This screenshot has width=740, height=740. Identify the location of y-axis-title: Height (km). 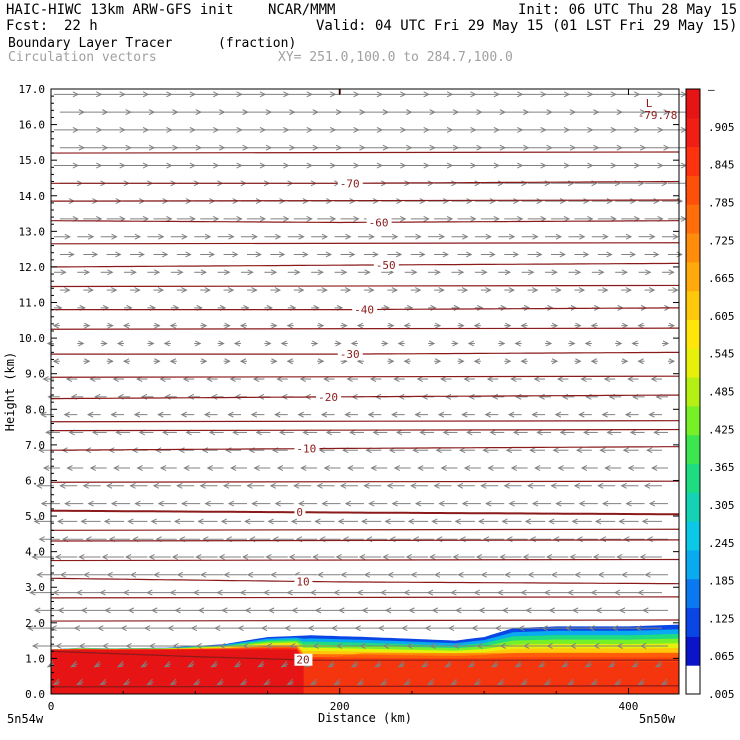
(10, 391).